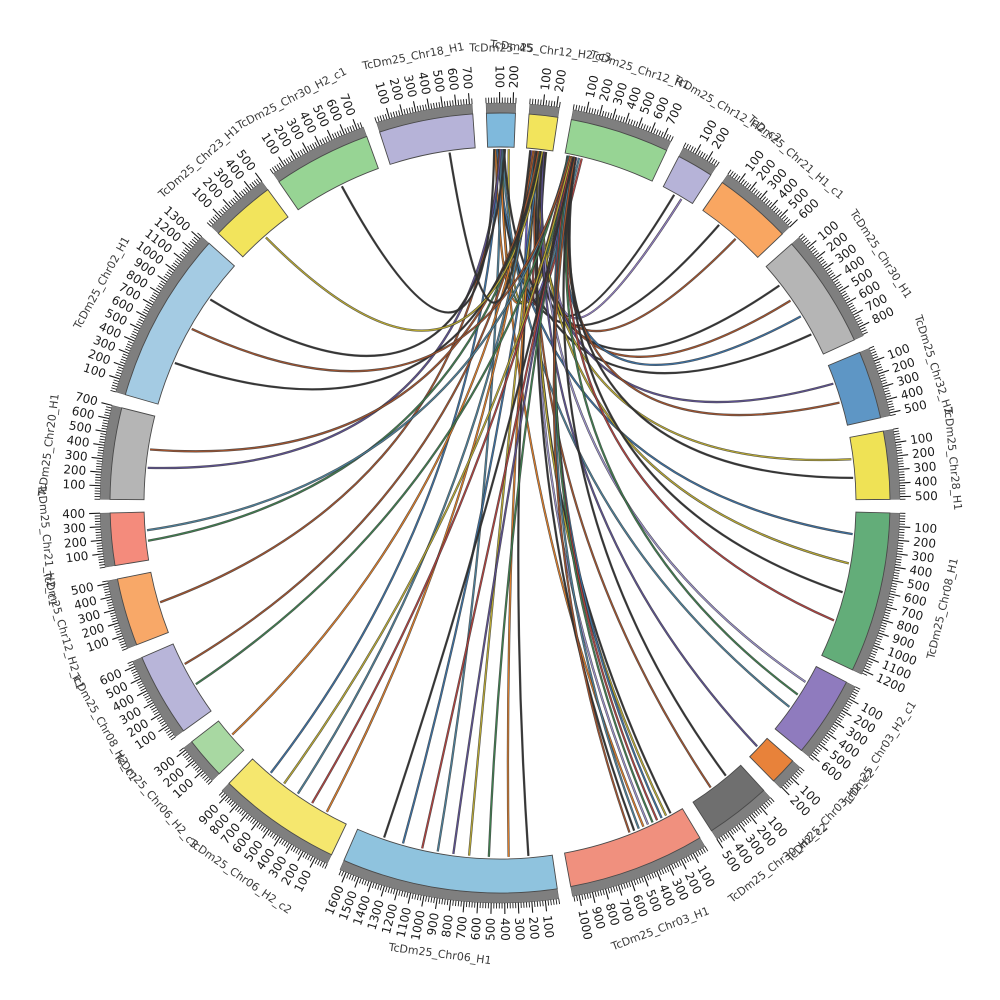 The width and height of the screenshot is (1000, 1000). What do you see at coordinates (921, 438) in the screenshot?
I see `axis-tick-label: 100` at bounding box center [921, 438].